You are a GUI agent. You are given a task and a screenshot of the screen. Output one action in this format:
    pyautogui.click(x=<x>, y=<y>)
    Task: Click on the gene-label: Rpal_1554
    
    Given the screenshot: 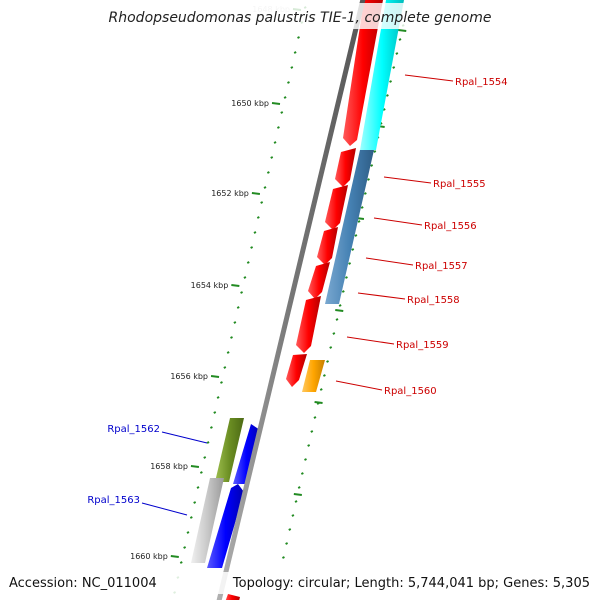 What is the action you would take?
    pyautogui.click(x=481, y=82)
    